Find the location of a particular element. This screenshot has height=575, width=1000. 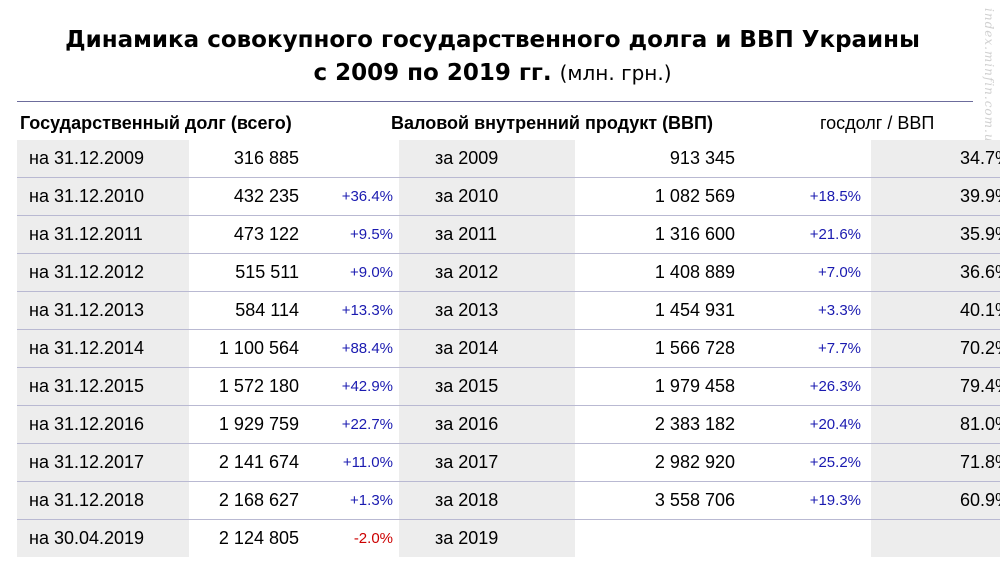

date-cell: на 31.12.2018 is located at coordinates (103, 500).